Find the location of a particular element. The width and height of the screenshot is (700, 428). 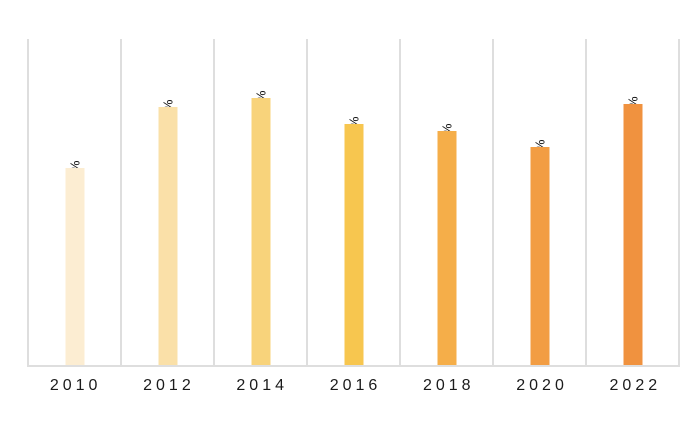

x-axis-tick-label: 2016 is located at coordinates (355, 385).